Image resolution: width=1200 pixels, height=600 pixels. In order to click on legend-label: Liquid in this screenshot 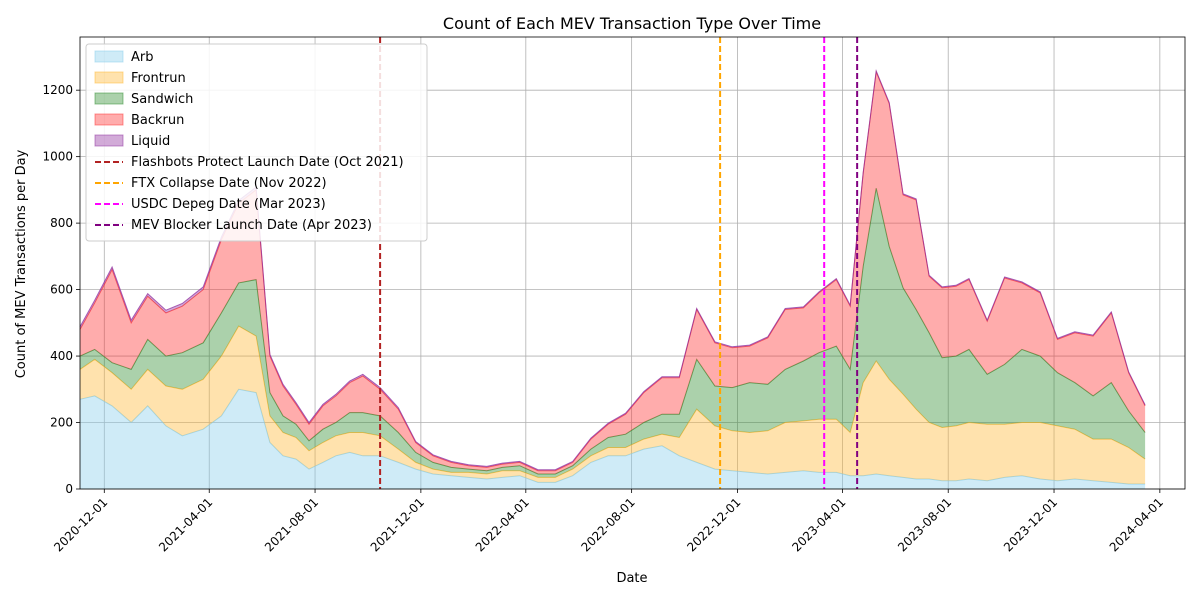, I will do `click(150, 141)`.